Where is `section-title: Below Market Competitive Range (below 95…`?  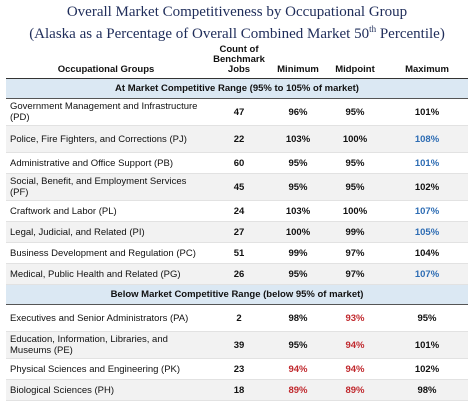
section-title: Below Market Competitive Range (below 95… is located at coordinates (237, 294).